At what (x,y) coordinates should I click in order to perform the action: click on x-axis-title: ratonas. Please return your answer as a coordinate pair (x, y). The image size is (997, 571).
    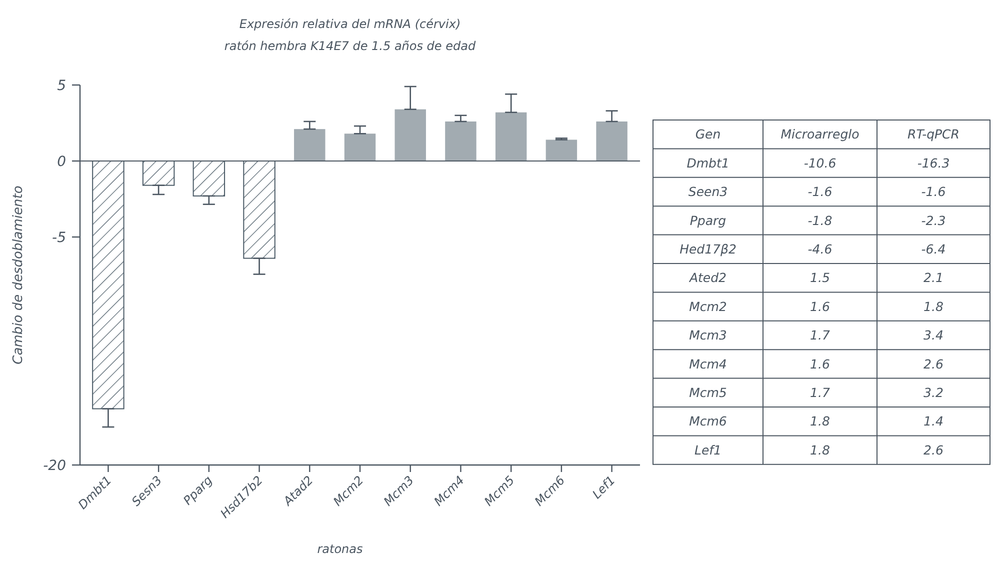
    Looking at the image, I should click on (340, 549).